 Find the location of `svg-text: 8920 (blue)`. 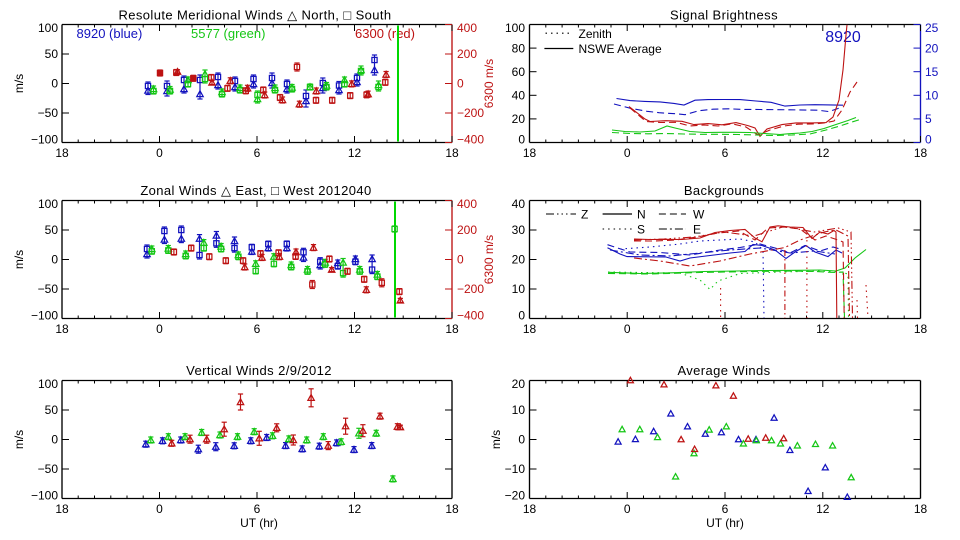

svg-text: 8920 (blue) is located at coordinates (110, 33).